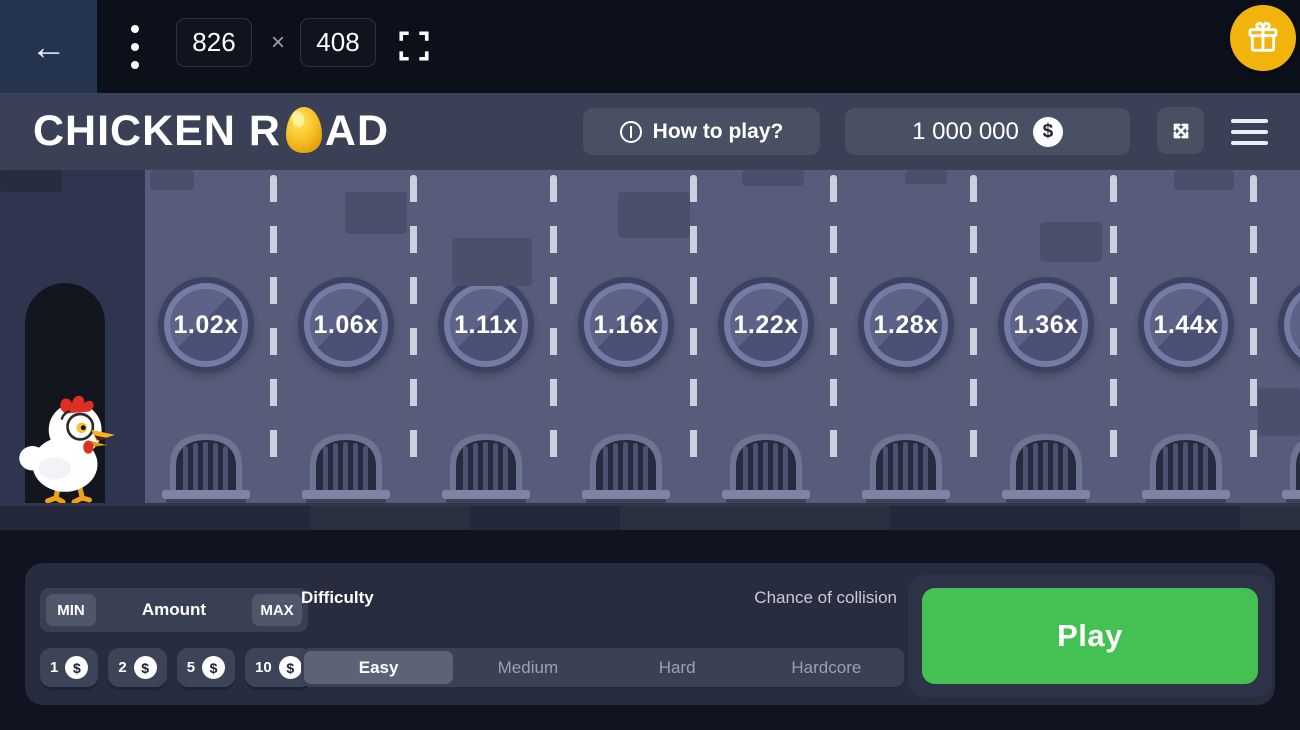 This screenshot has width=1300, height=730. I want to click on kebab-menu-button, so click(135, 47).